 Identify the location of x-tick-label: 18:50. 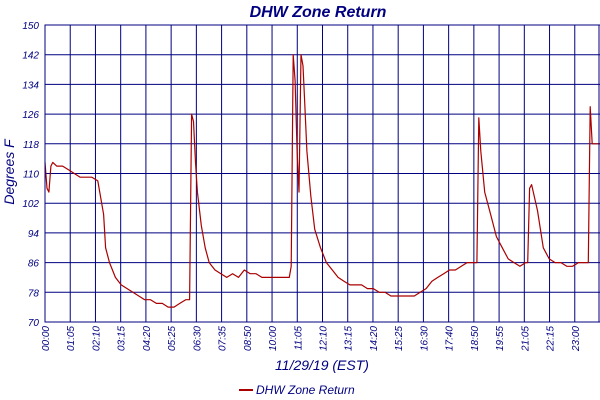
(475, 338).